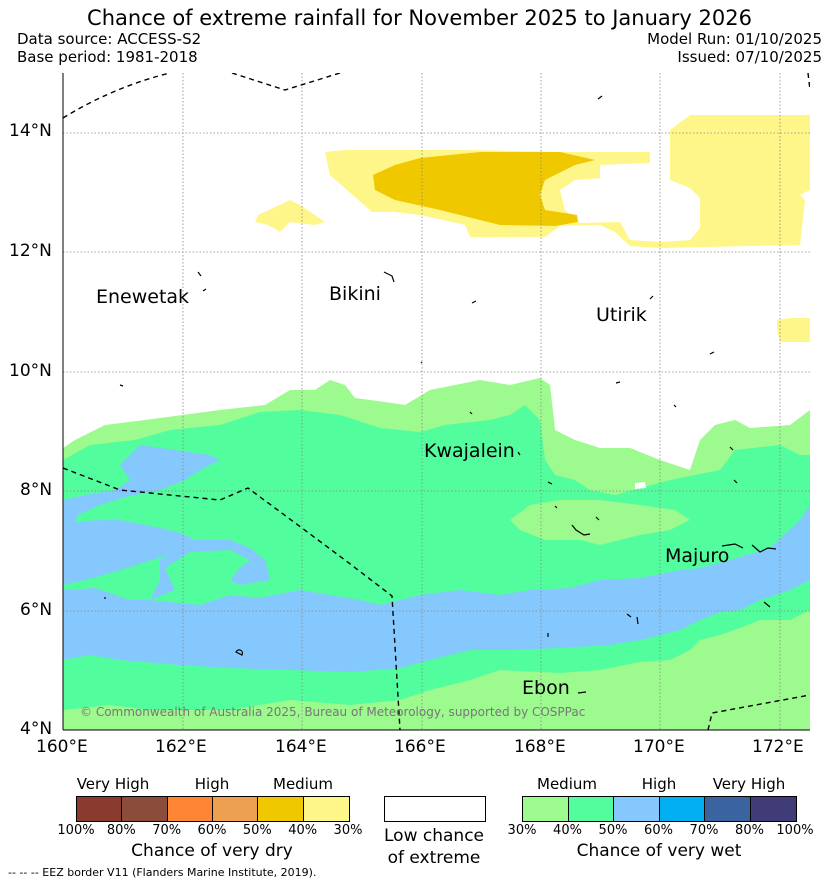  What do you see at coordinates (30, 131) in the screenshot?
I see `lat-label-14n: 14°N` at bounding box center [30, 131].